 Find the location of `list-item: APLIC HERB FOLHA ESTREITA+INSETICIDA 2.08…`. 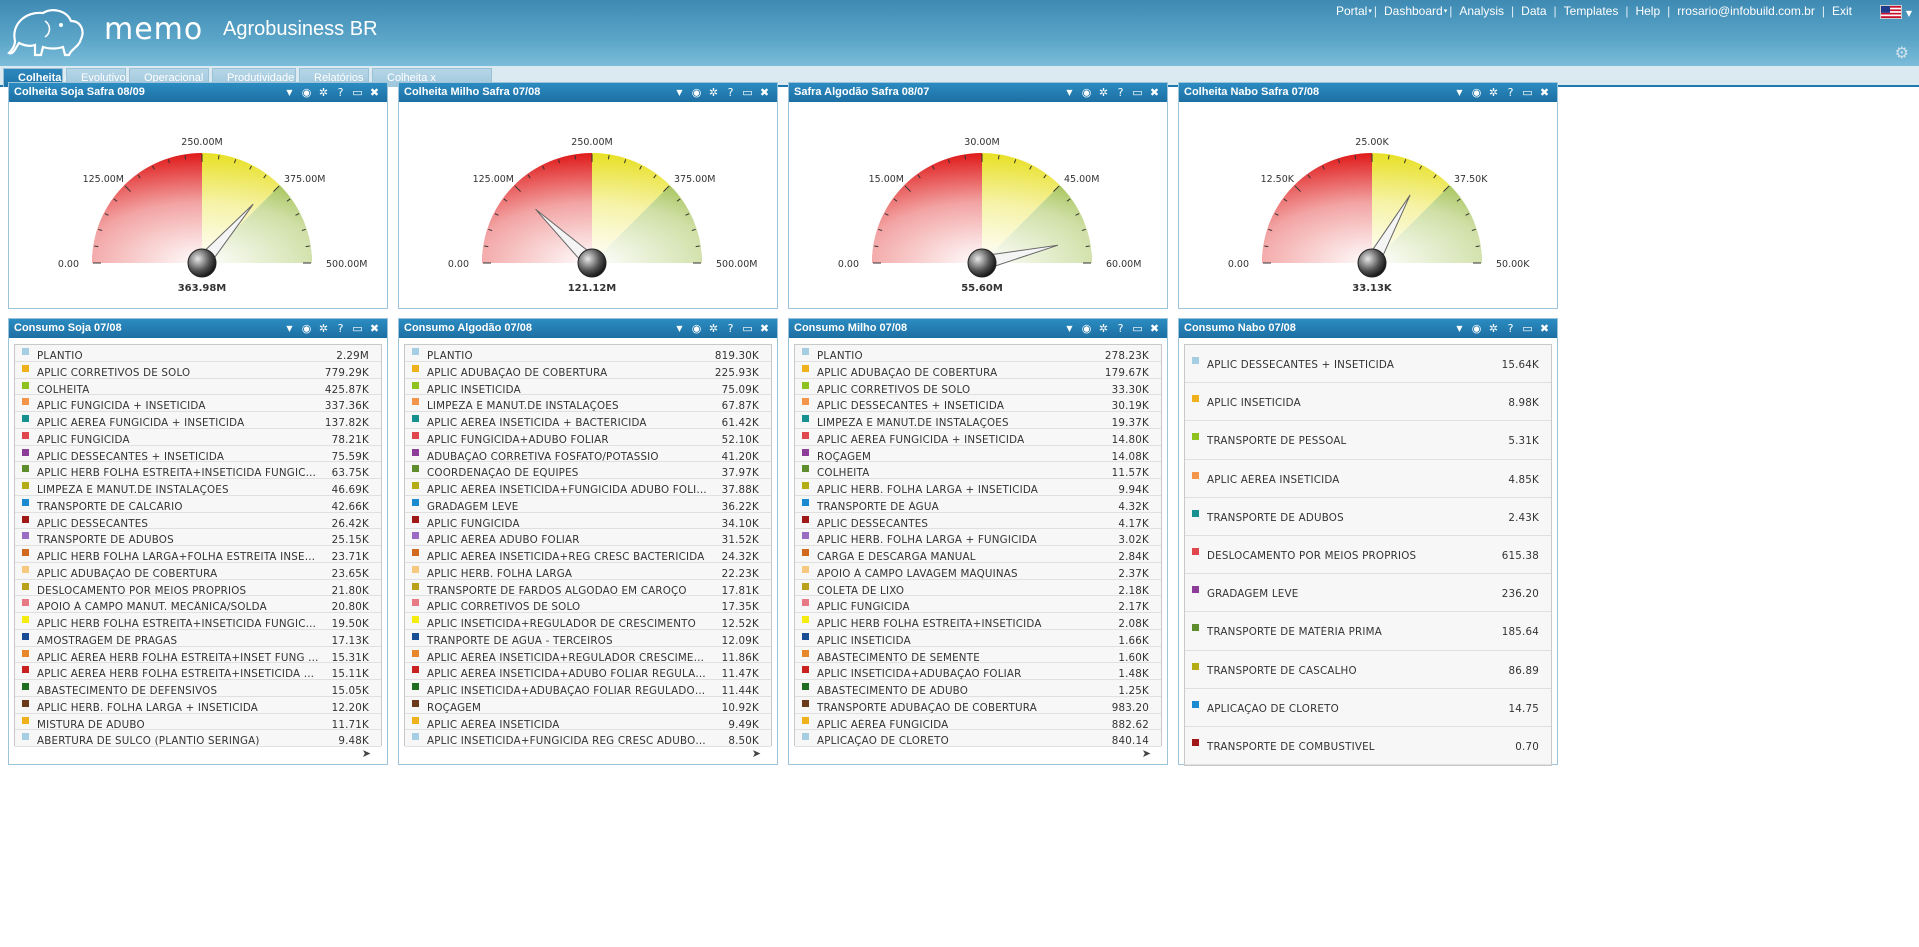

list-item: APLIC HERB FOLHA ESTREITA+INSETICIDA 2.08… is located at coordinates (978, 621).